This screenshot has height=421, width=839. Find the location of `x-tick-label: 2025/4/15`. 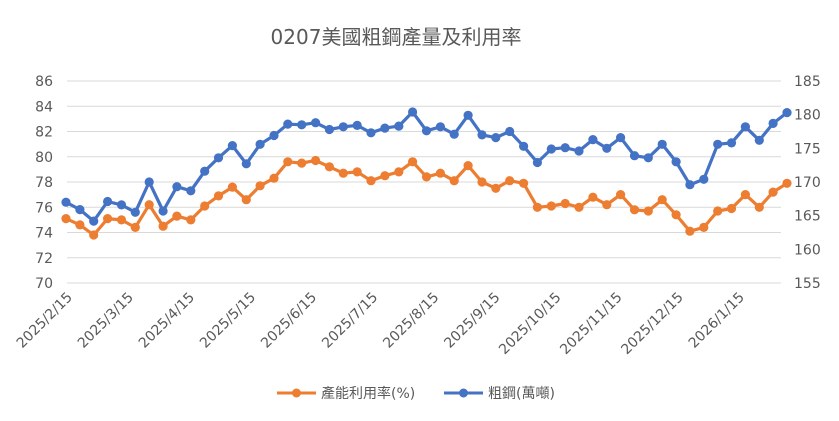

x-tick-label: 2025/4/15 is located at coordinates (167, 321).